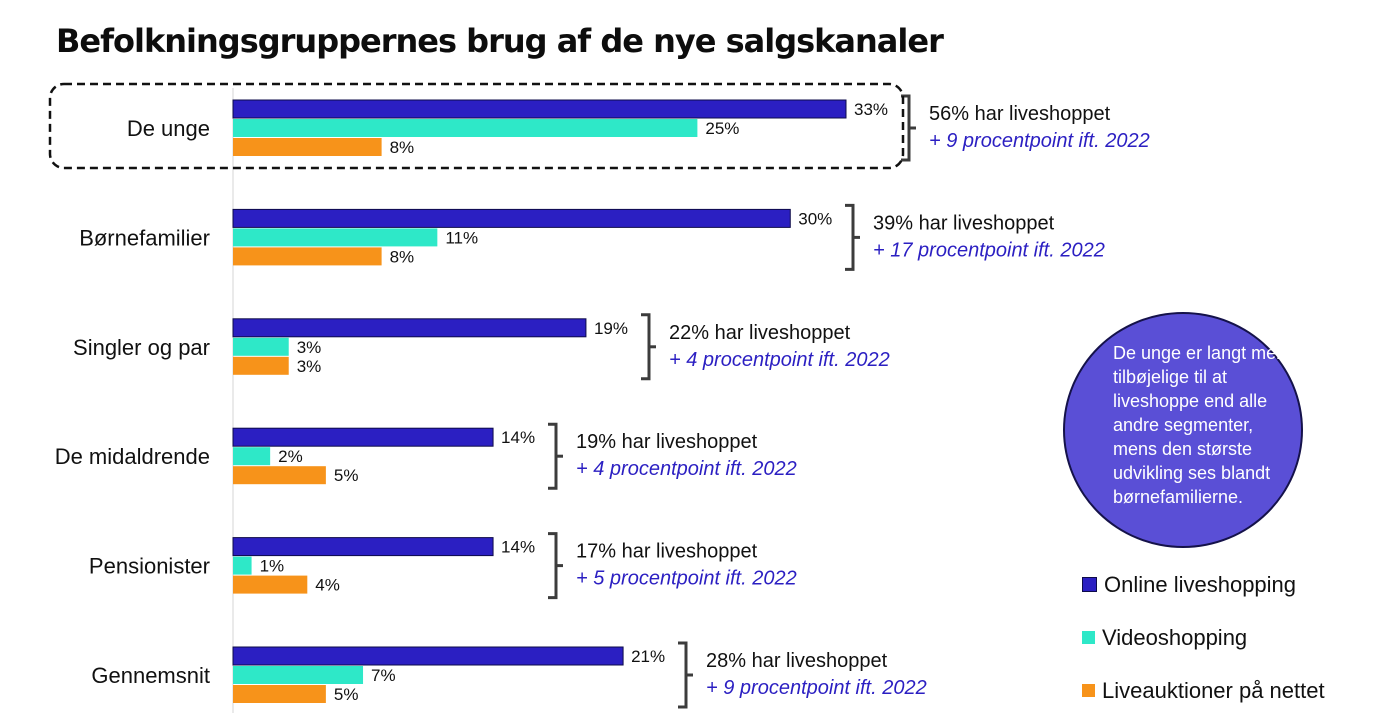  I want to click on value-label-de-unge-liveauktioner-pa-nettet: 8%, so click(402, 147).